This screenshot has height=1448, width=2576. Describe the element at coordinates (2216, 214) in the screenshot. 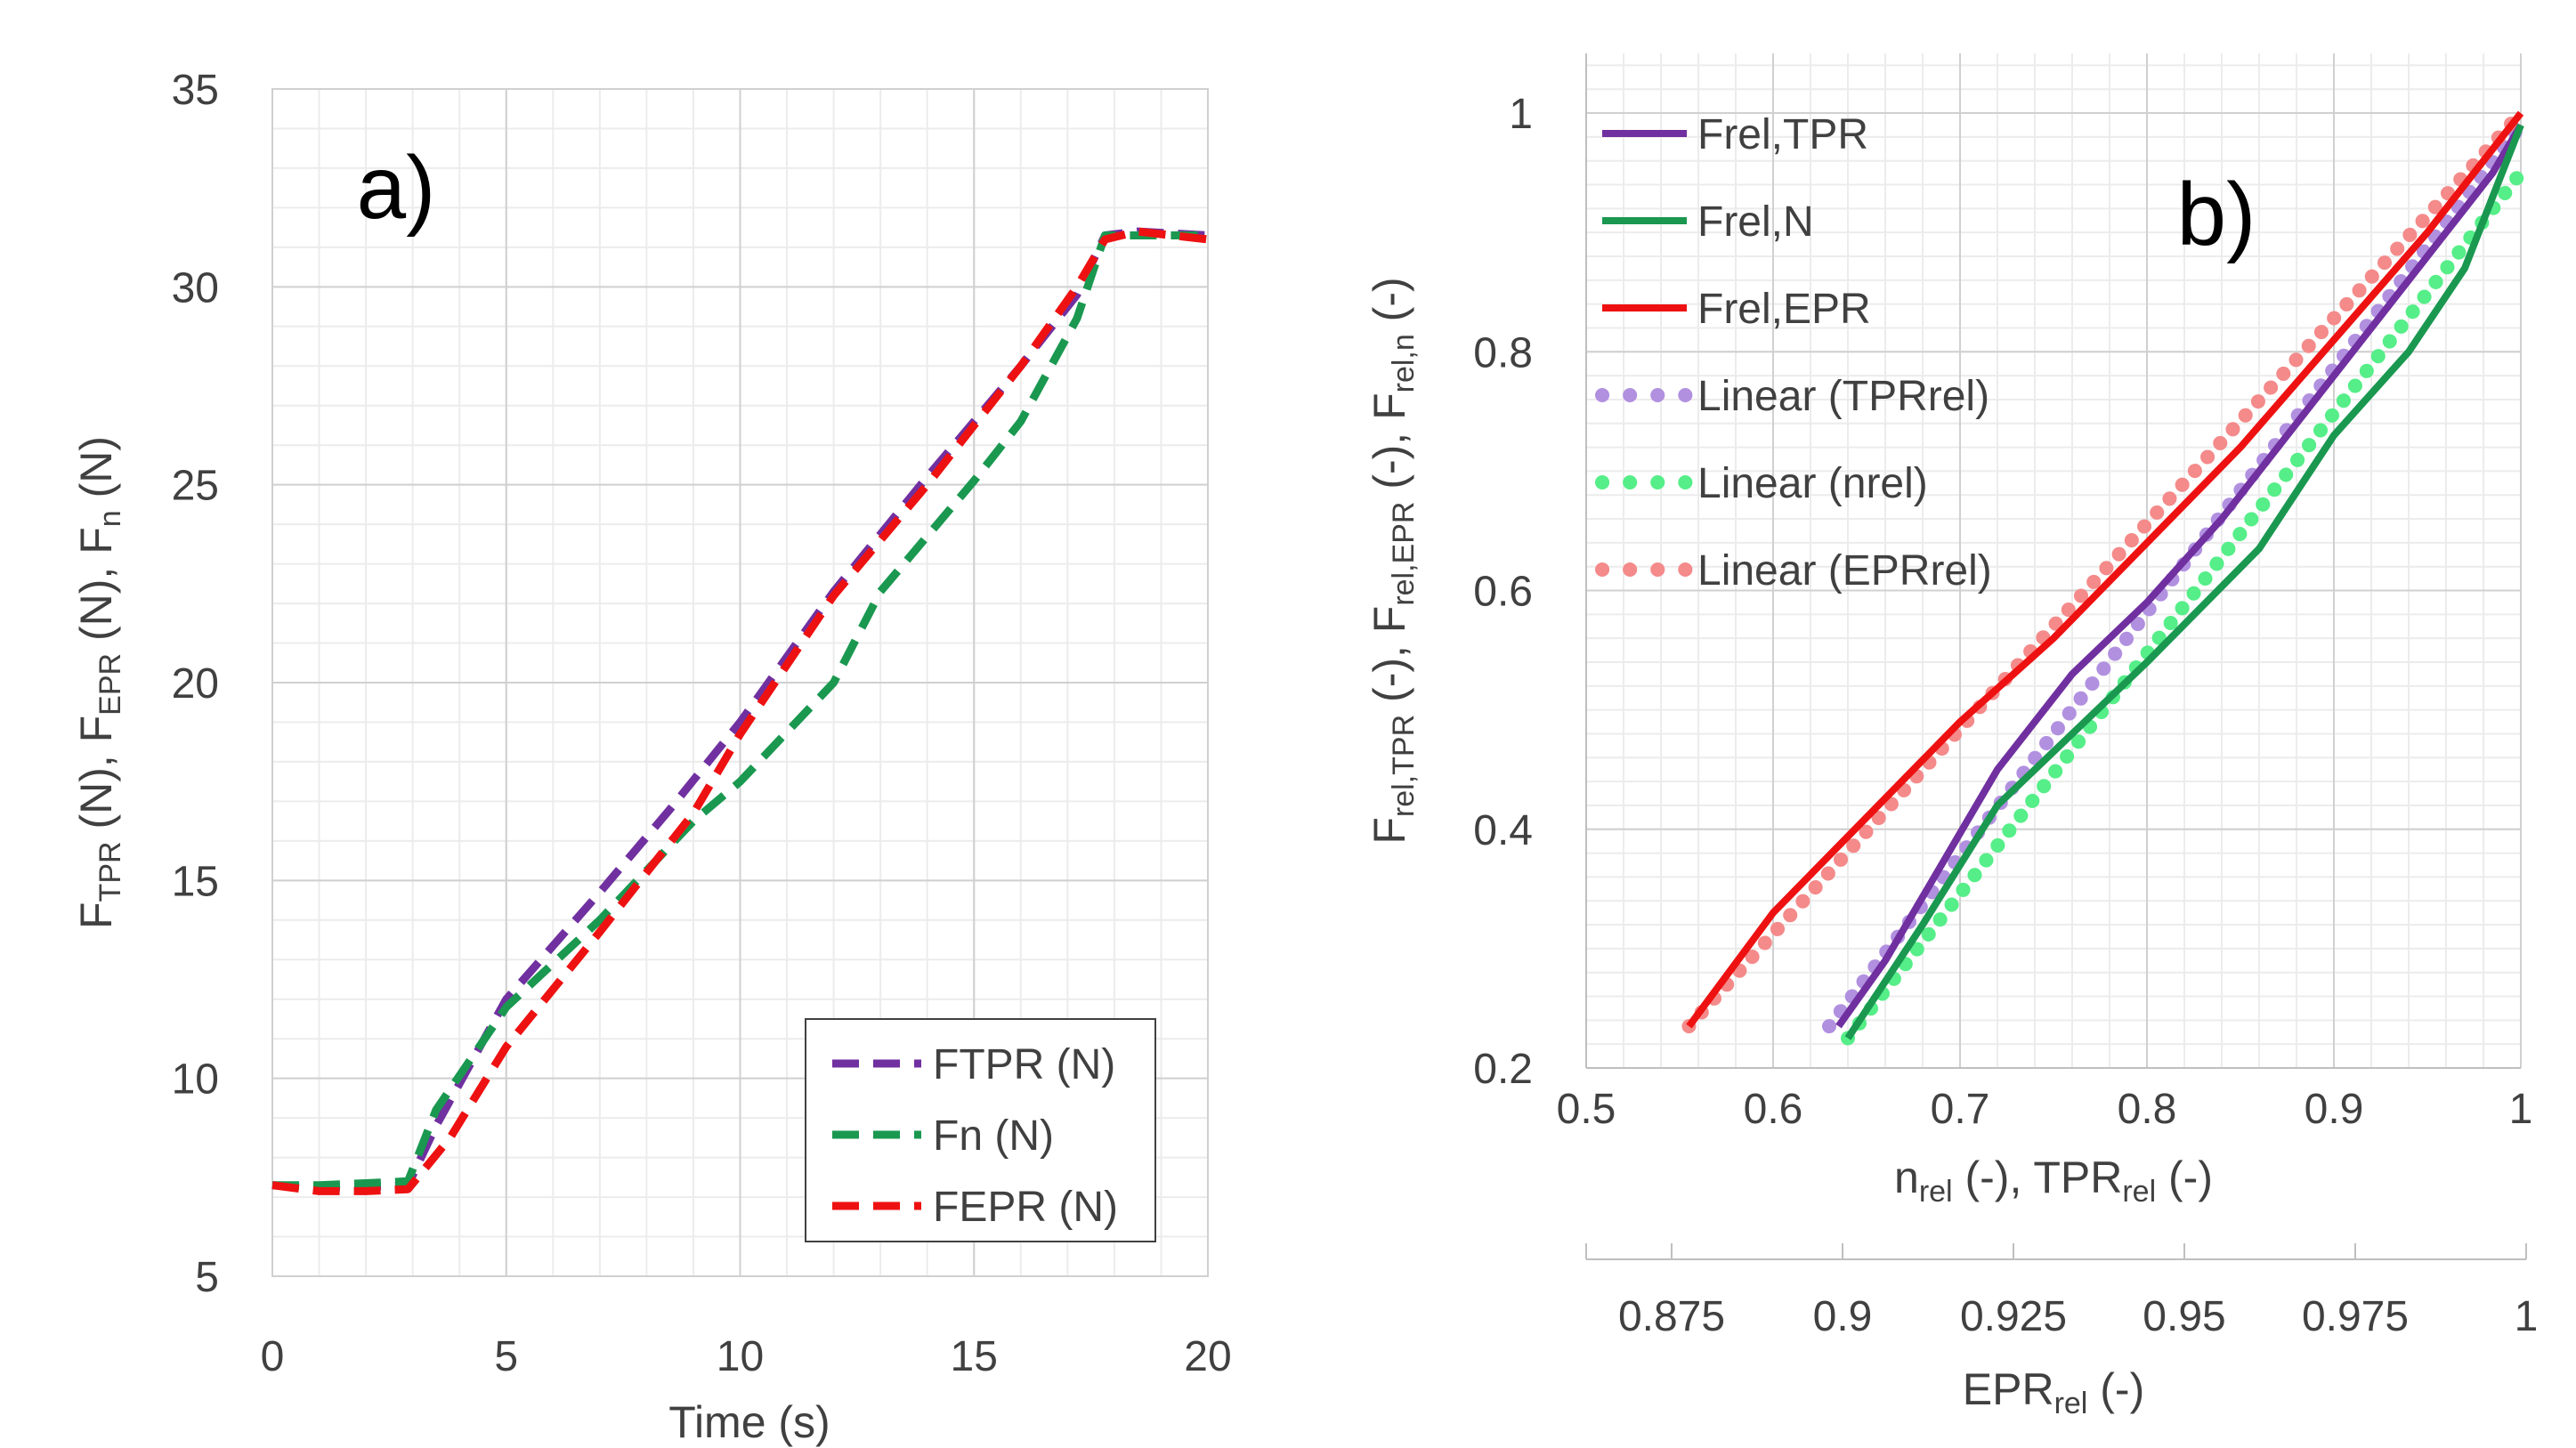

I see `panel-label: b)` at that location.